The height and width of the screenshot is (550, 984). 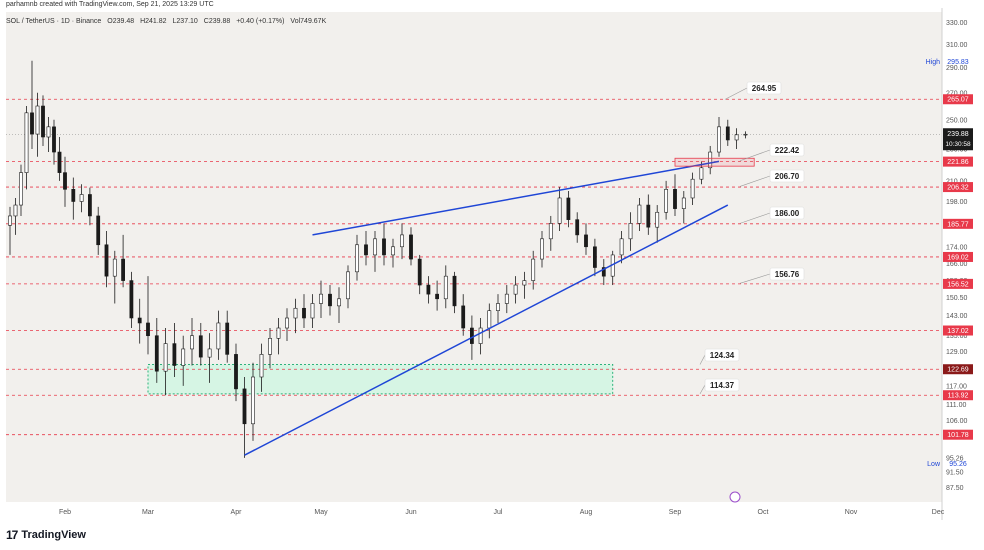 I want to click on symbol-label: SOL / TetherUS · 1D · Binance, so click(x=54, y=21).